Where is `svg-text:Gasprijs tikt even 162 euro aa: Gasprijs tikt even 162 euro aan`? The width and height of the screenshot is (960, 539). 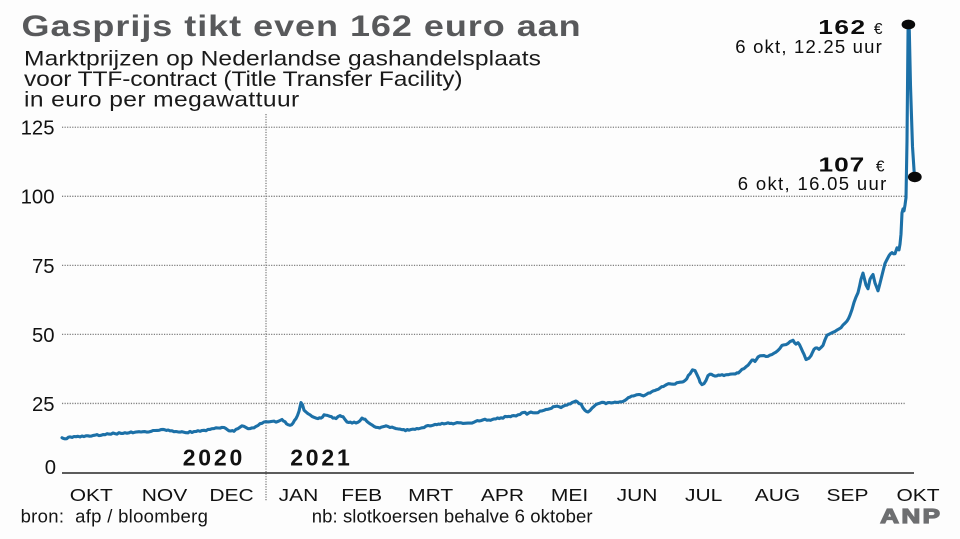 svg-text:Gasprijs tikt even 162 euro aa: Gasprijs tikt even 162 euro aan is located at coordinates (302, 25).